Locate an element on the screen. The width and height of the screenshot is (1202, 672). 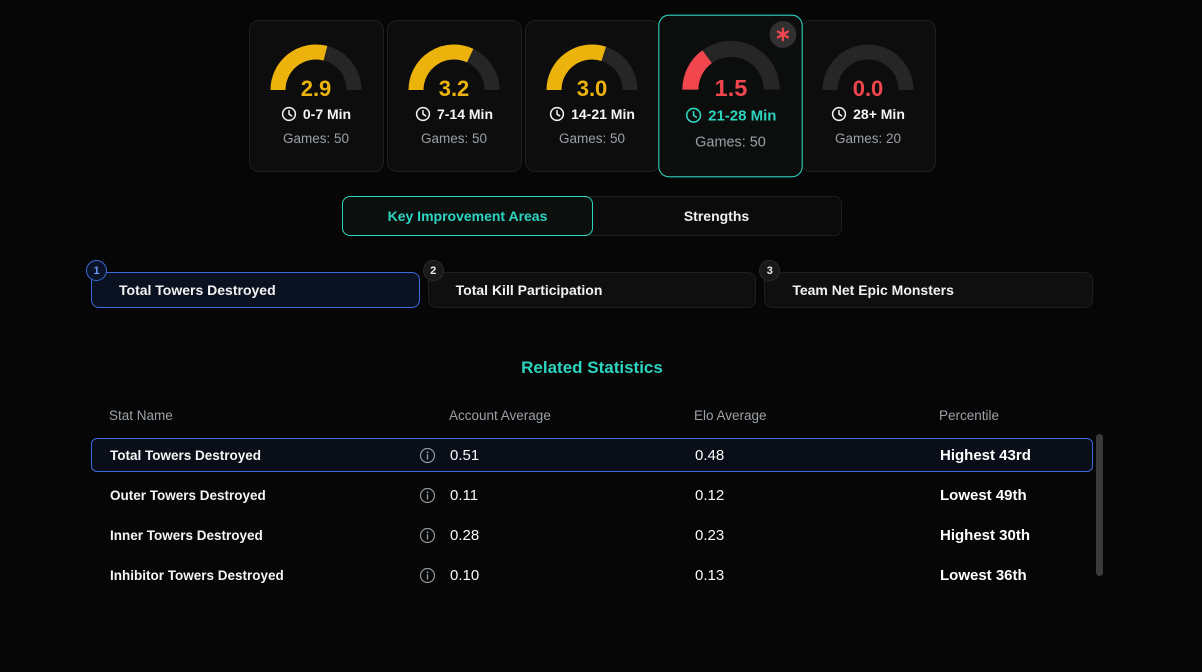
elo-average-value: 0.13 is located at coordinates (710, 575).